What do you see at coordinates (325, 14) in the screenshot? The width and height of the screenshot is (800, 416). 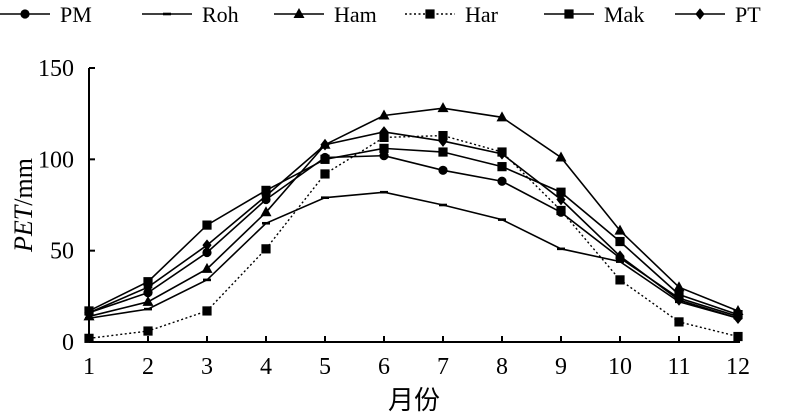 I see `legend-item-ham: Ham` at bounding box center [325, 14].